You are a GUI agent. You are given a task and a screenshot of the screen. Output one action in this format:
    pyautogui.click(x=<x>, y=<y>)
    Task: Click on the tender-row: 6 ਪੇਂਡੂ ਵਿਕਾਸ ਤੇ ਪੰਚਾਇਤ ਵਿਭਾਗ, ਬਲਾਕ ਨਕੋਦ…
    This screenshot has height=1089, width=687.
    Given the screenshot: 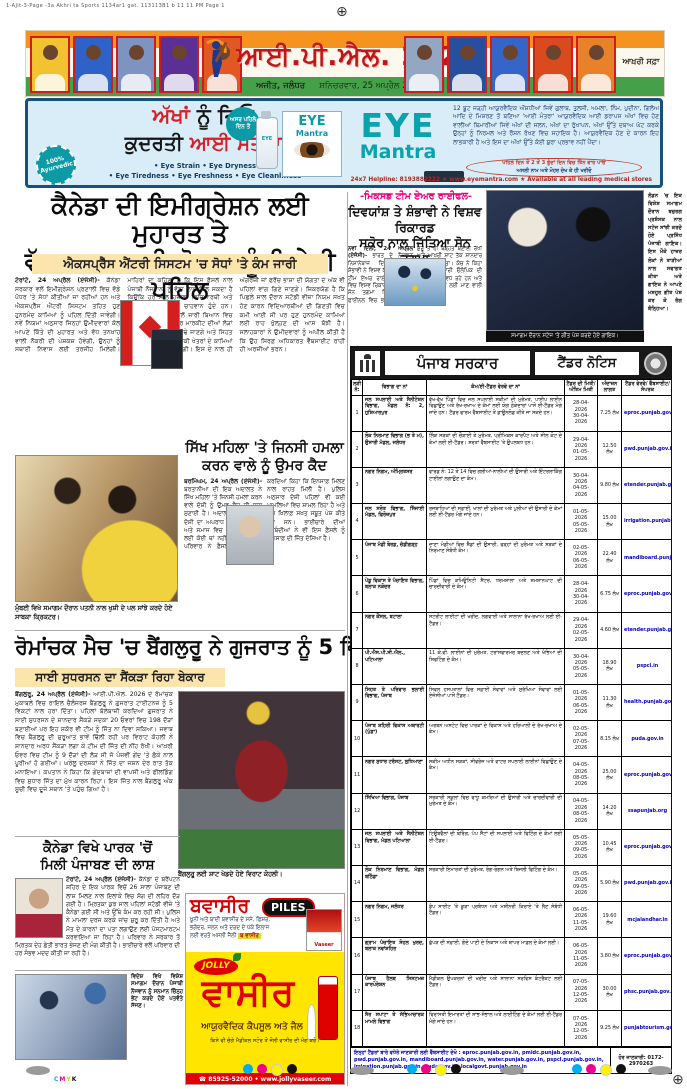 What is the action you would take?
    pyautogui.click(x=511, y=594)
    